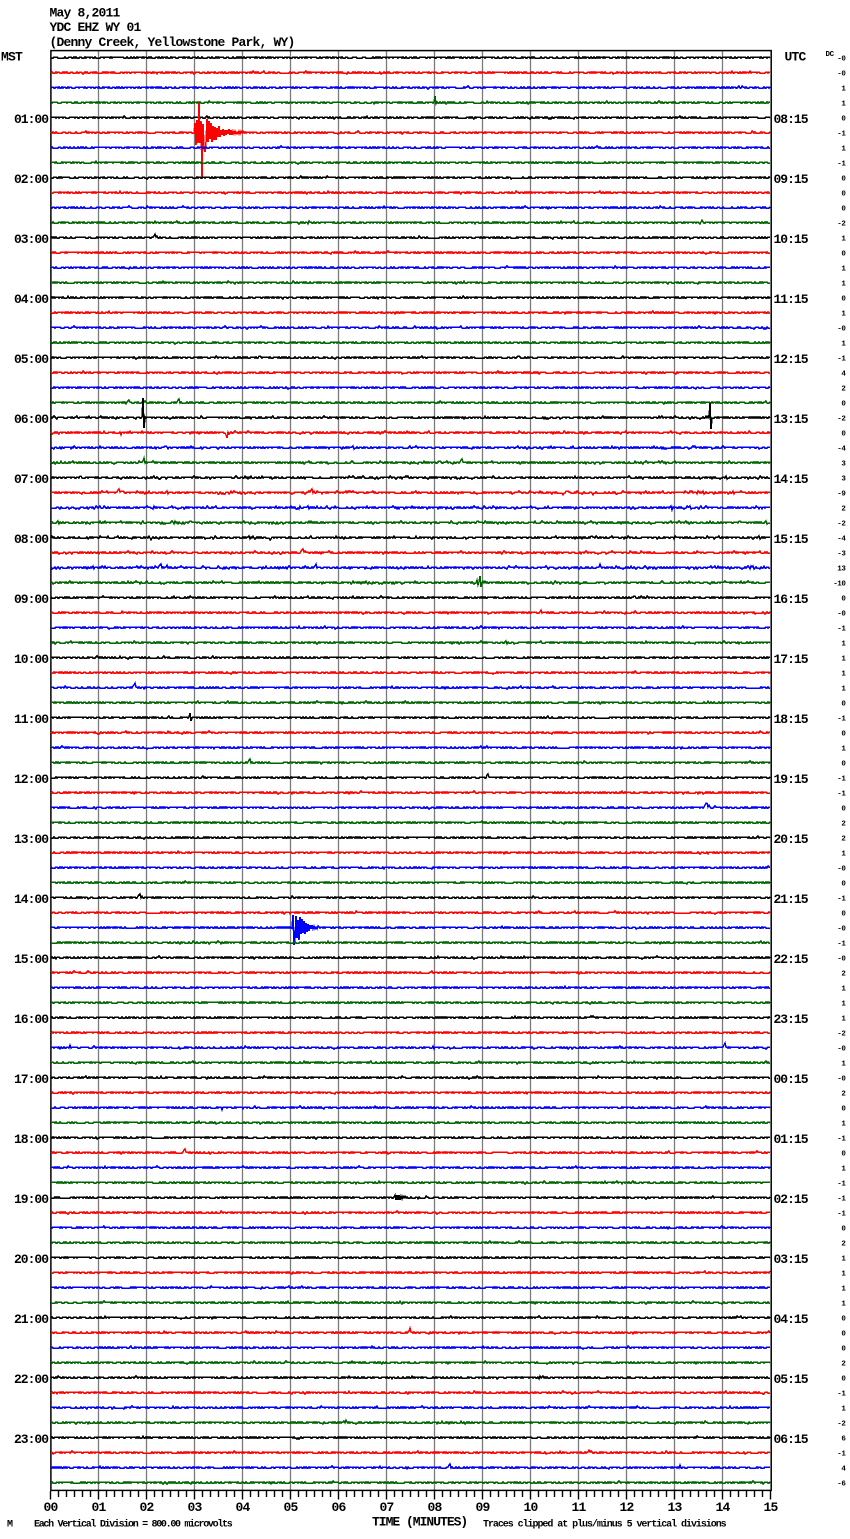  I want to click on svg-text: 13, so click(841, 570).